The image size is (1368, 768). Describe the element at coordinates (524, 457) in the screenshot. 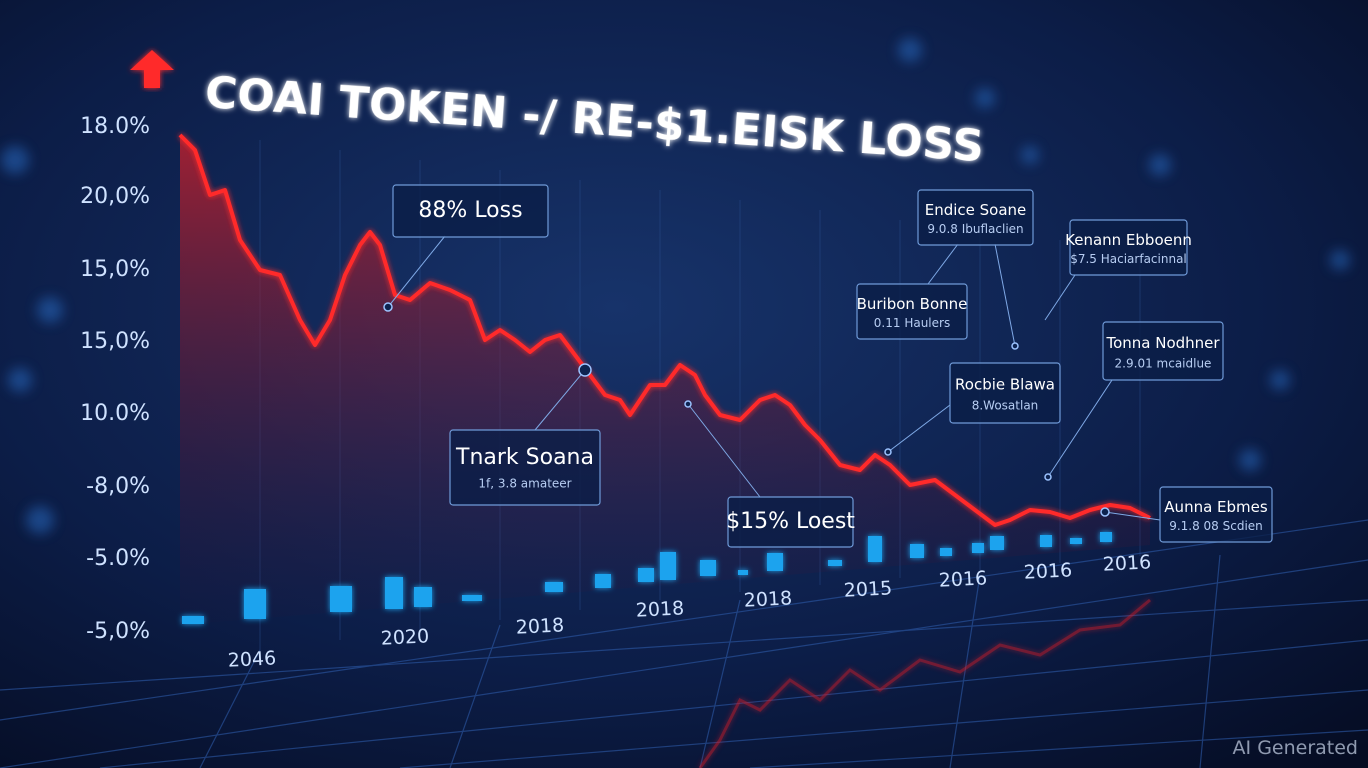

I see `annotation-title: Tnark Soana` at that location.